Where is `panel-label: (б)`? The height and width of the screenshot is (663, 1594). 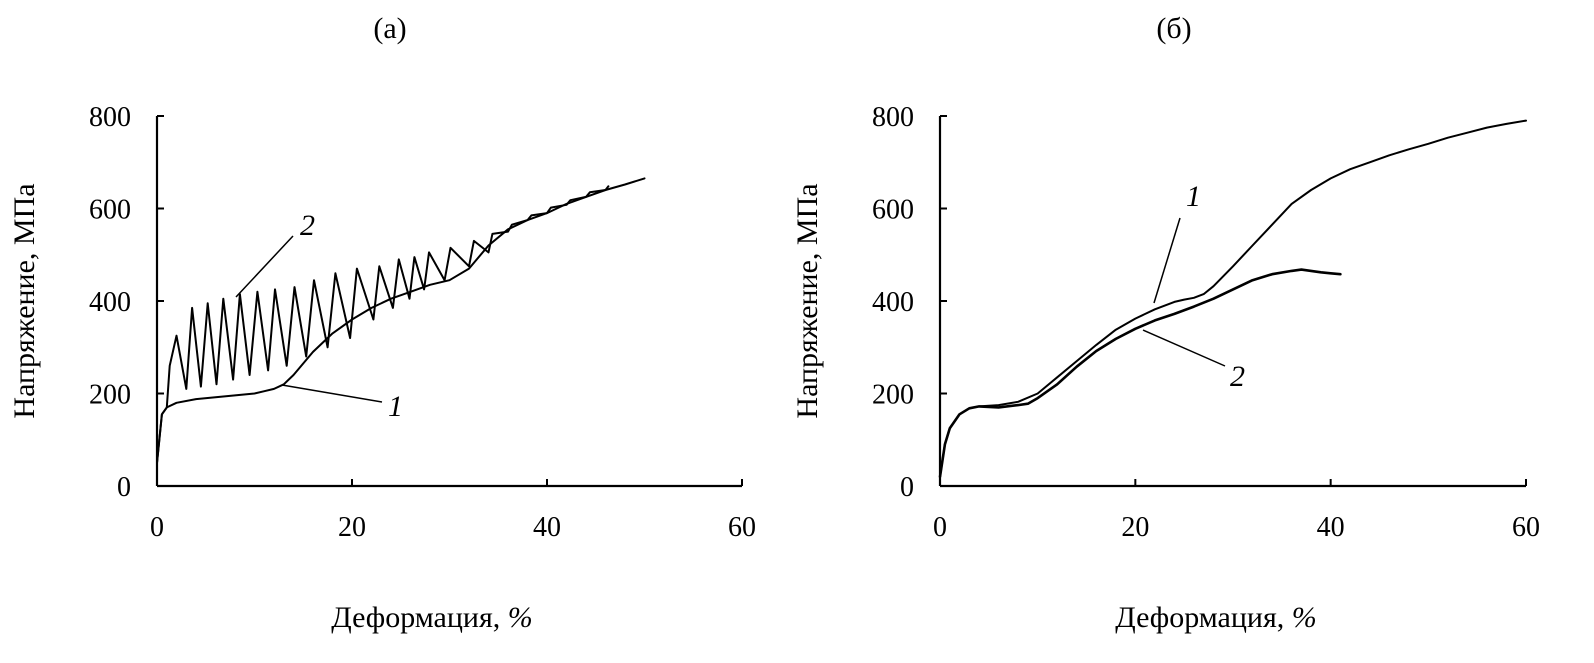 panel-label: (б) is located at coordinates (1173, 28).